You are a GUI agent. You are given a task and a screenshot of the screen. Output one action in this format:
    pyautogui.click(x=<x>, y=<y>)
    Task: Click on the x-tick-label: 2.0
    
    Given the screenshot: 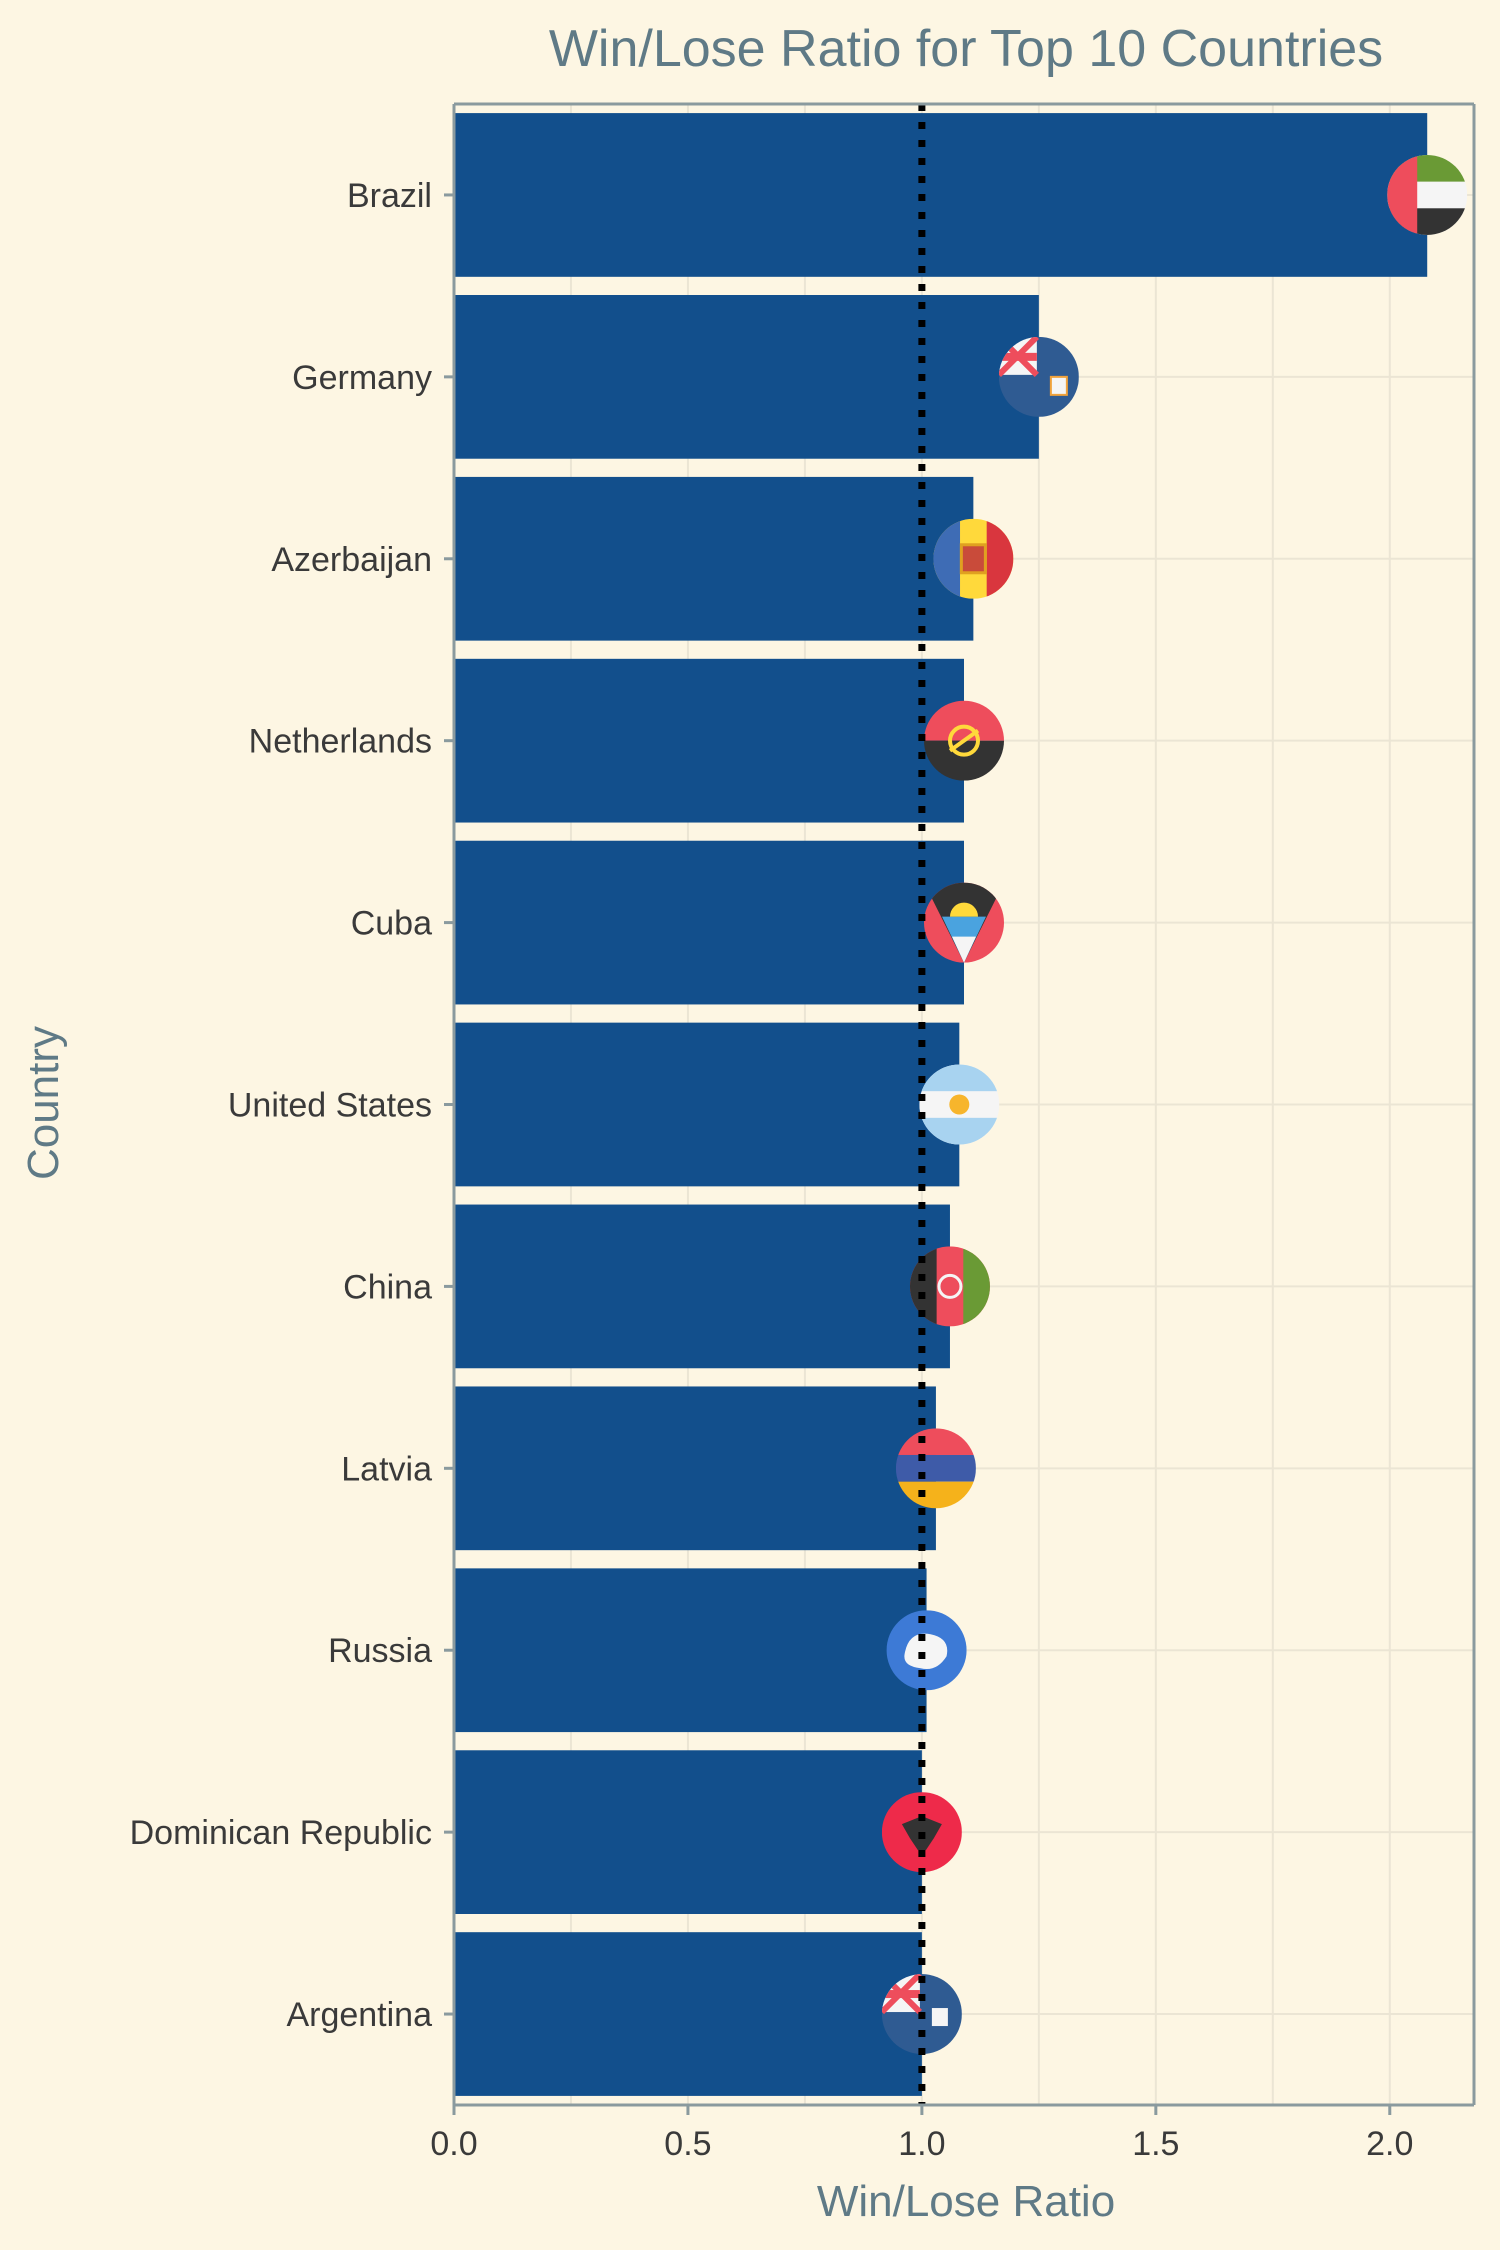 What is the action you would take?
    pyautogui.click(x=1389, y=2144)
    